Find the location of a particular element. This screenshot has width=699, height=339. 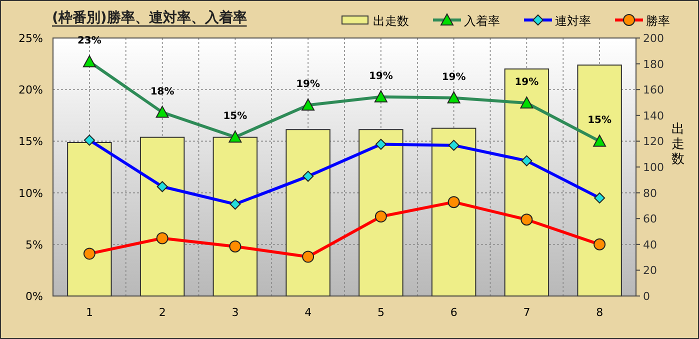

y-tick-label: 20% is located at coordinates (30, 90).